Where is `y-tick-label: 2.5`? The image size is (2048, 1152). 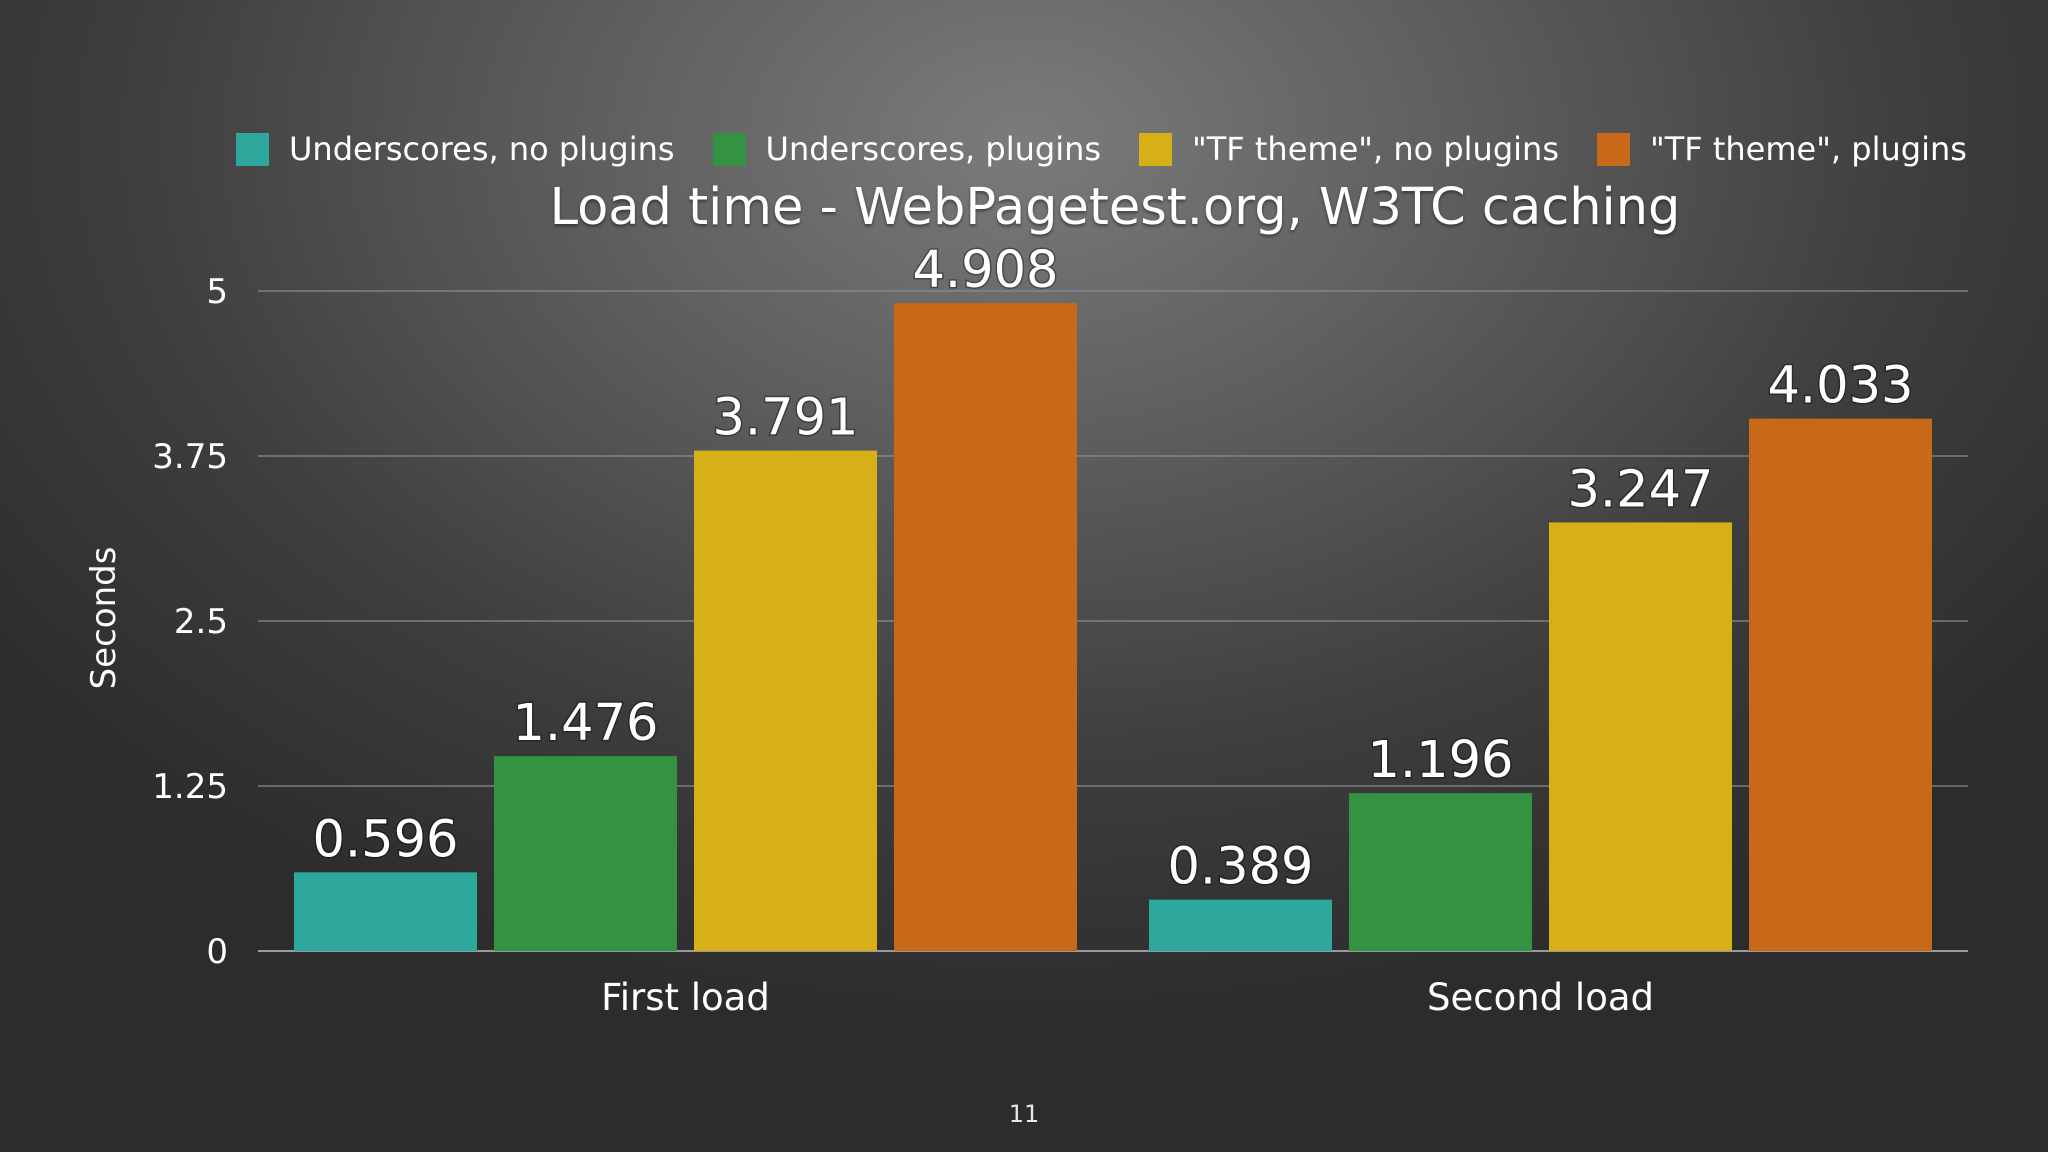 y-tick-label: 2.5 is located at coordinates (201, 622).